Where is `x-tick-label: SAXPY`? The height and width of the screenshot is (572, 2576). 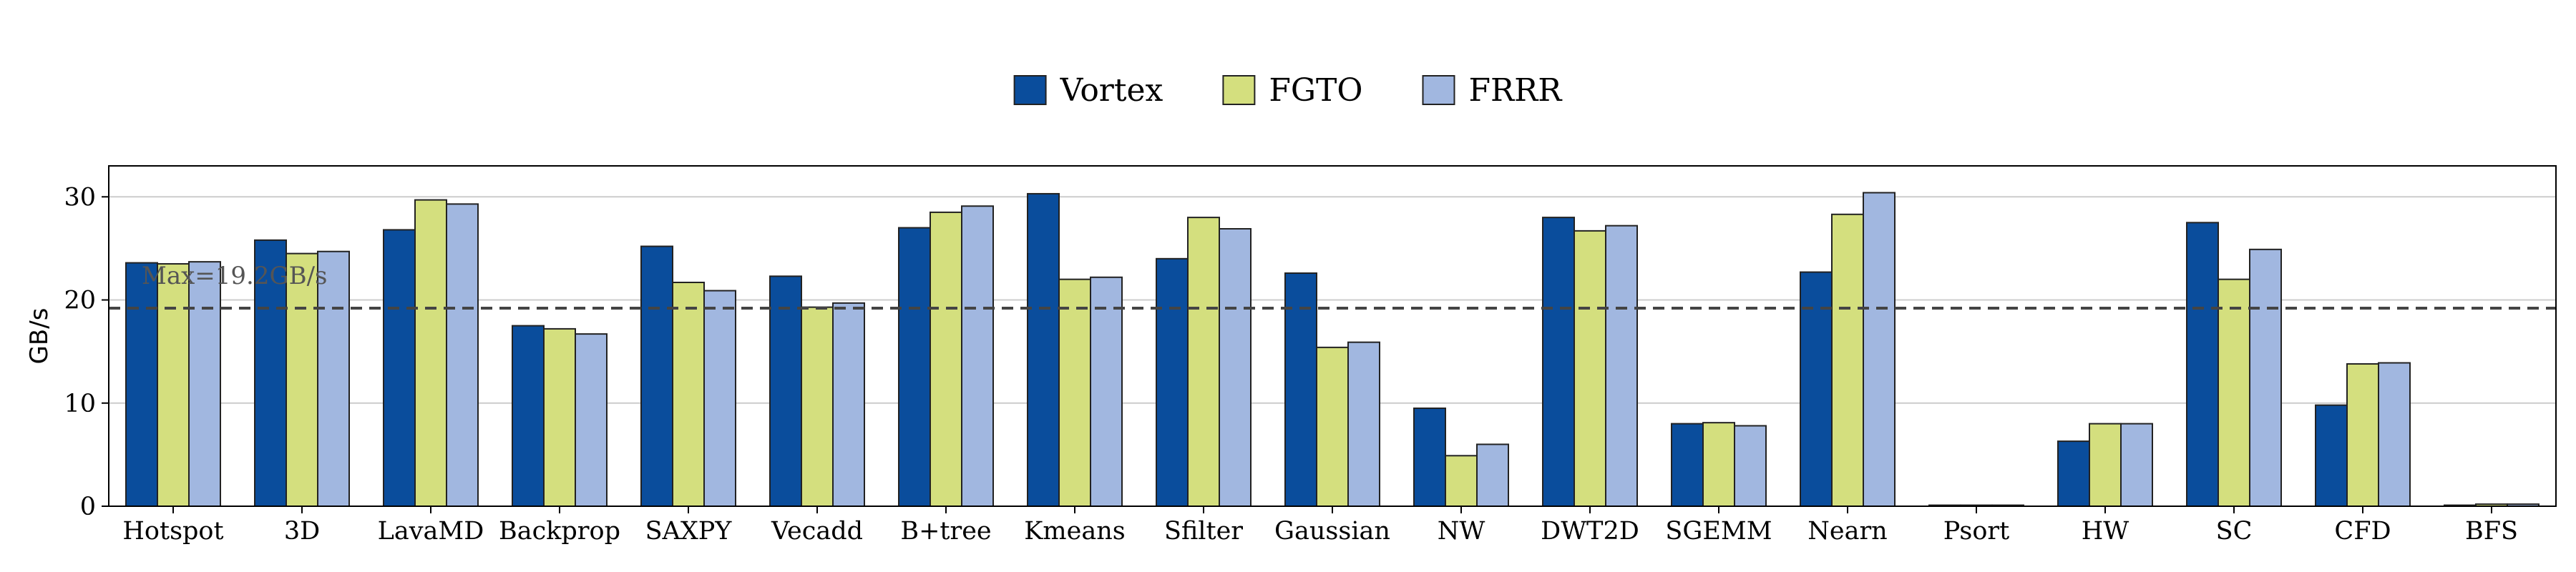 x-tick-label: SAXPY is located at coordinates (689, 531).